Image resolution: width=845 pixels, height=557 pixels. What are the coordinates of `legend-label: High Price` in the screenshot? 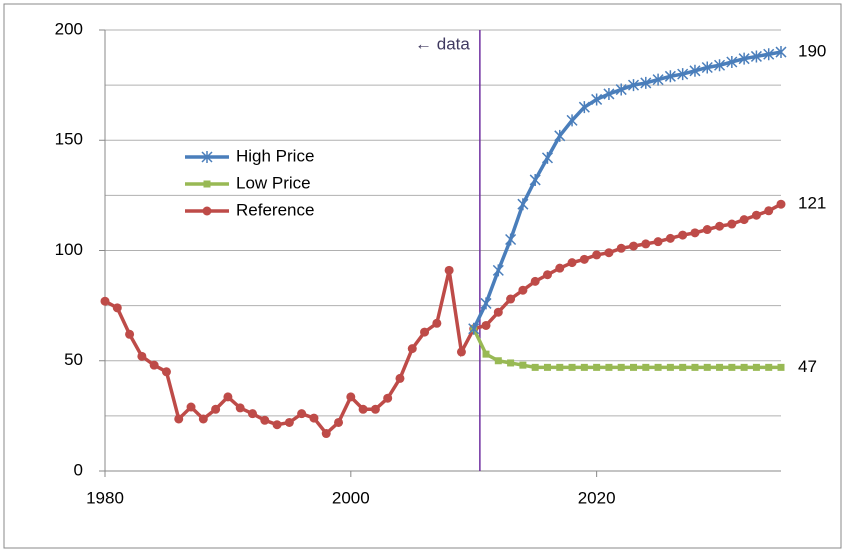 It's located at (275, 155).